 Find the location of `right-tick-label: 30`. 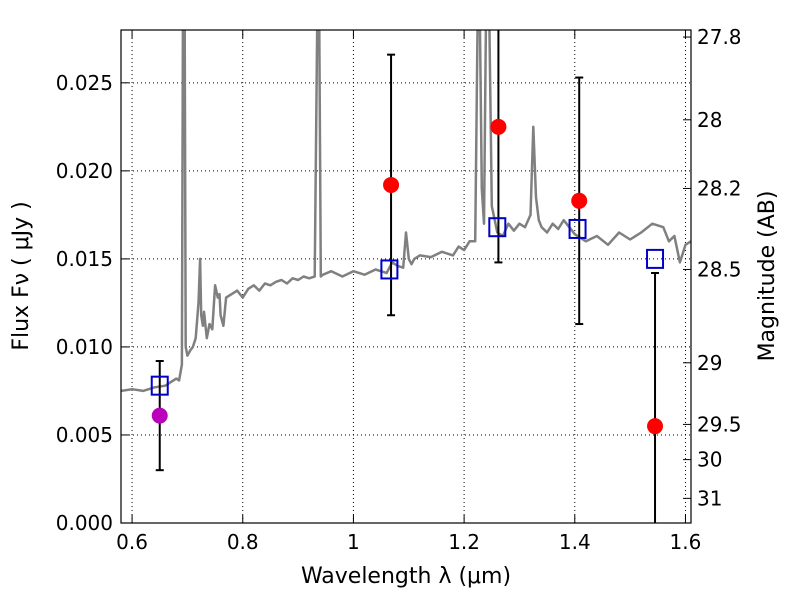

right-tick-label: 30 is located at coordinates (709, 460).